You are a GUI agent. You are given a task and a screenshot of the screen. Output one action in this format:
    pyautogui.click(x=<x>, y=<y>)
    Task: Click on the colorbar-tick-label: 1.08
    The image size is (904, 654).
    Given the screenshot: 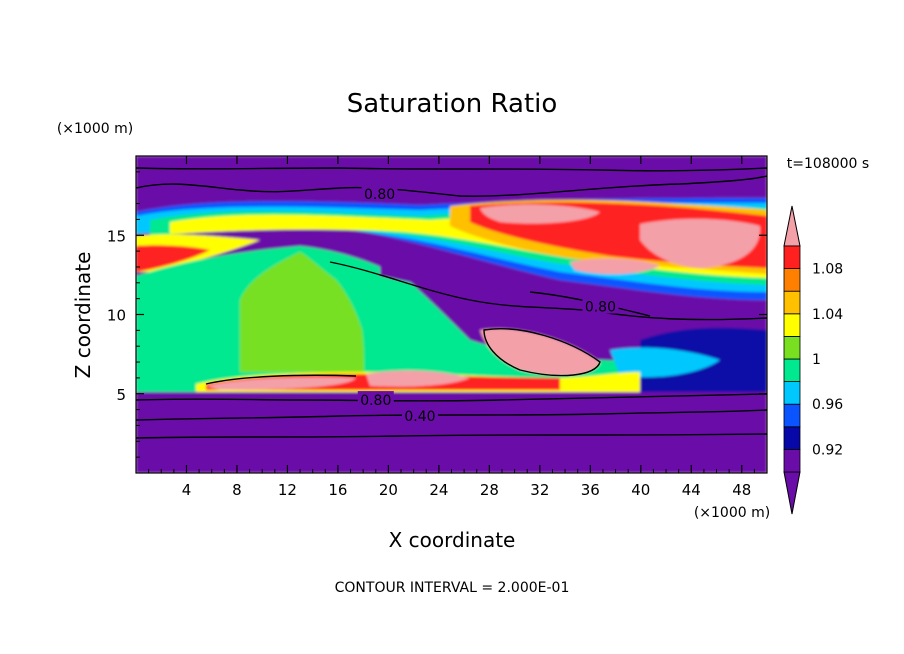 What is the action you would take?
    pyautogui.click(x=827, y=270)
    